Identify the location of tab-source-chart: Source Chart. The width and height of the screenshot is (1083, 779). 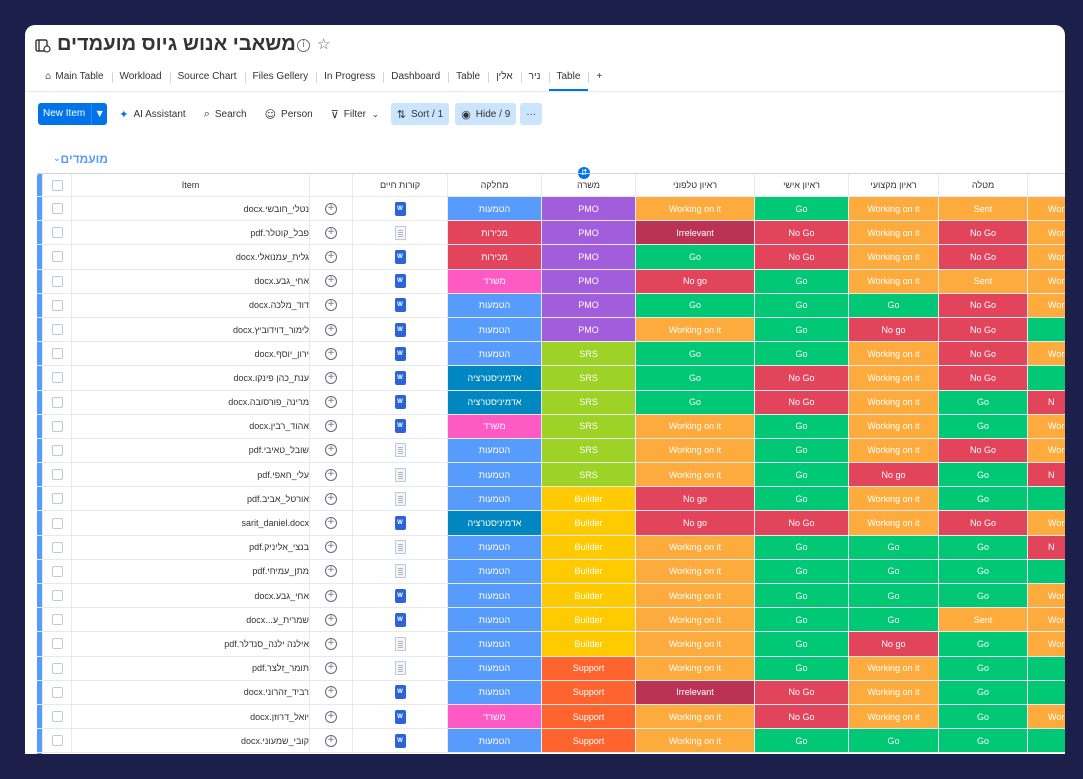
(207, 79).